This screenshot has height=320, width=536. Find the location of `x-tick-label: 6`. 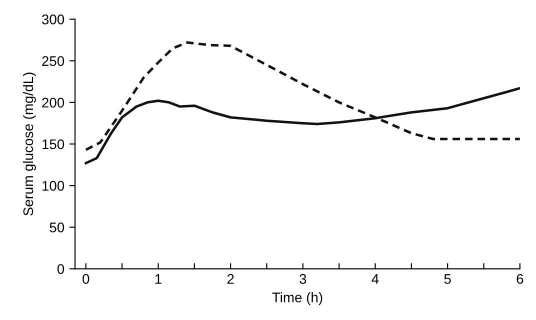

x-tick-label: 6 is located at coordinates (520, 279).